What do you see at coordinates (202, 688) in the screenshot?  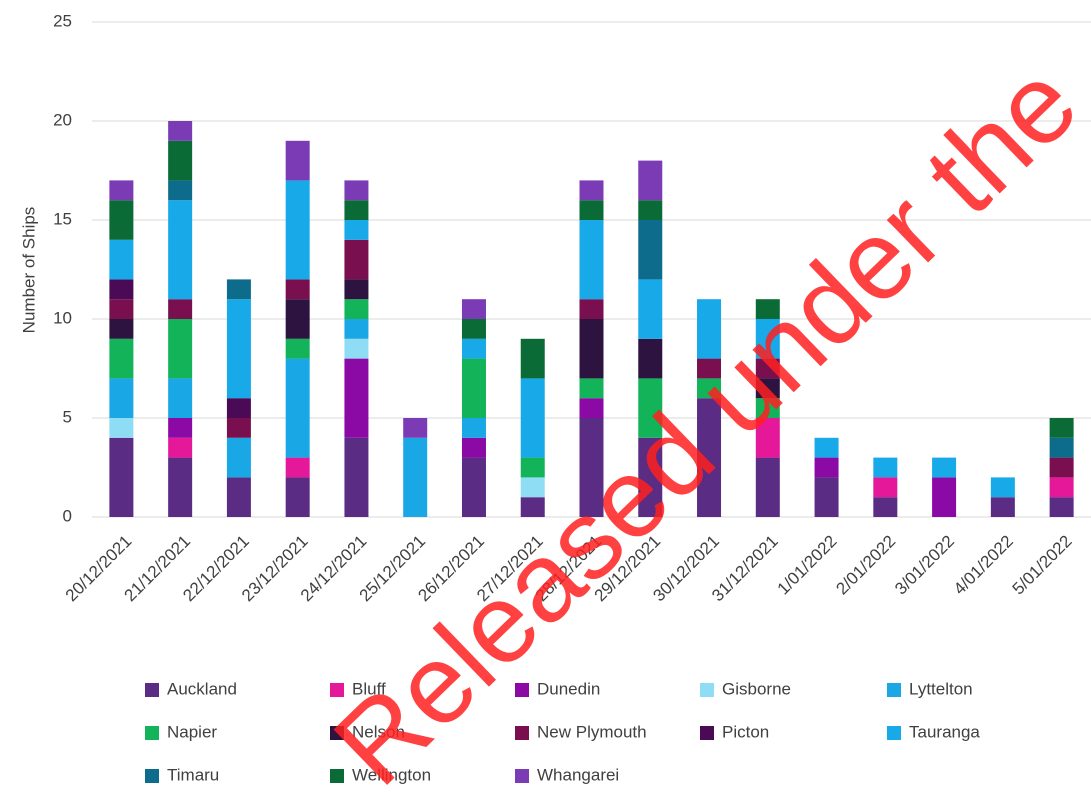 I see `legend-label: Auckland` at bounding box center [202, 688].